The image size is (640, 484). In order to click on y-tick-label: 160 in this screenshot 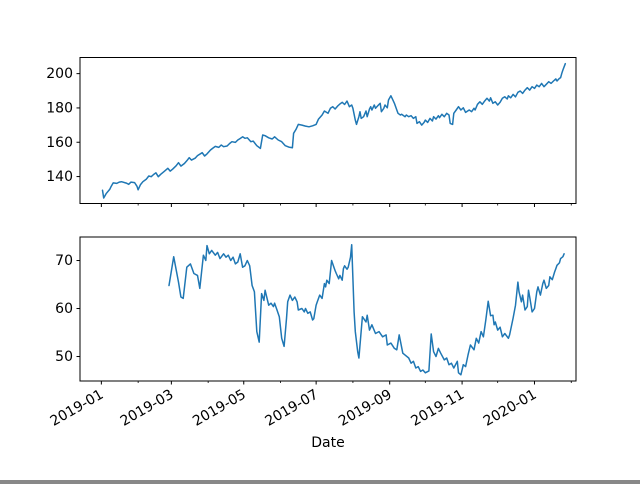, I will do `click(59, 143)`.